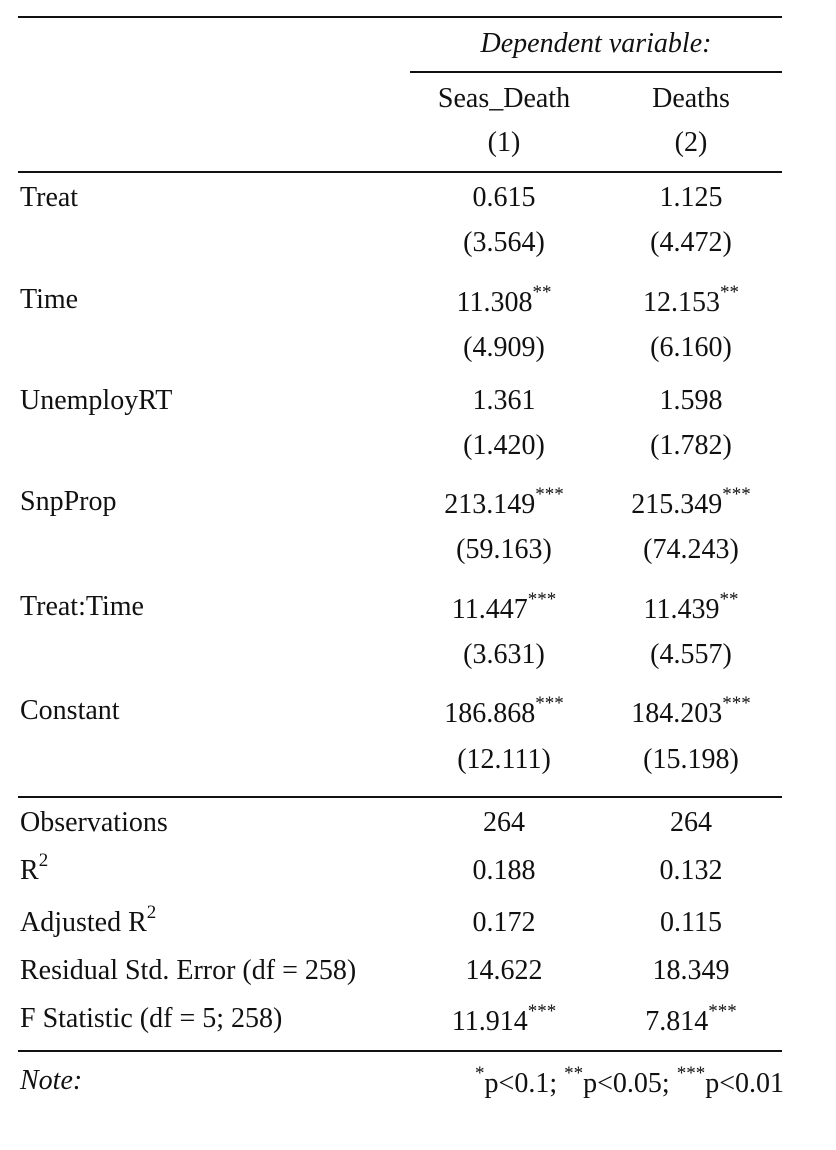 This screenshot has width=836, height=1150. What do you see at coordinates (629, 1080) in the screenshot?
I see `significance-note: *p<0.1; **p<0.05; ***p<0.01` at bounding box center [629, 1080].